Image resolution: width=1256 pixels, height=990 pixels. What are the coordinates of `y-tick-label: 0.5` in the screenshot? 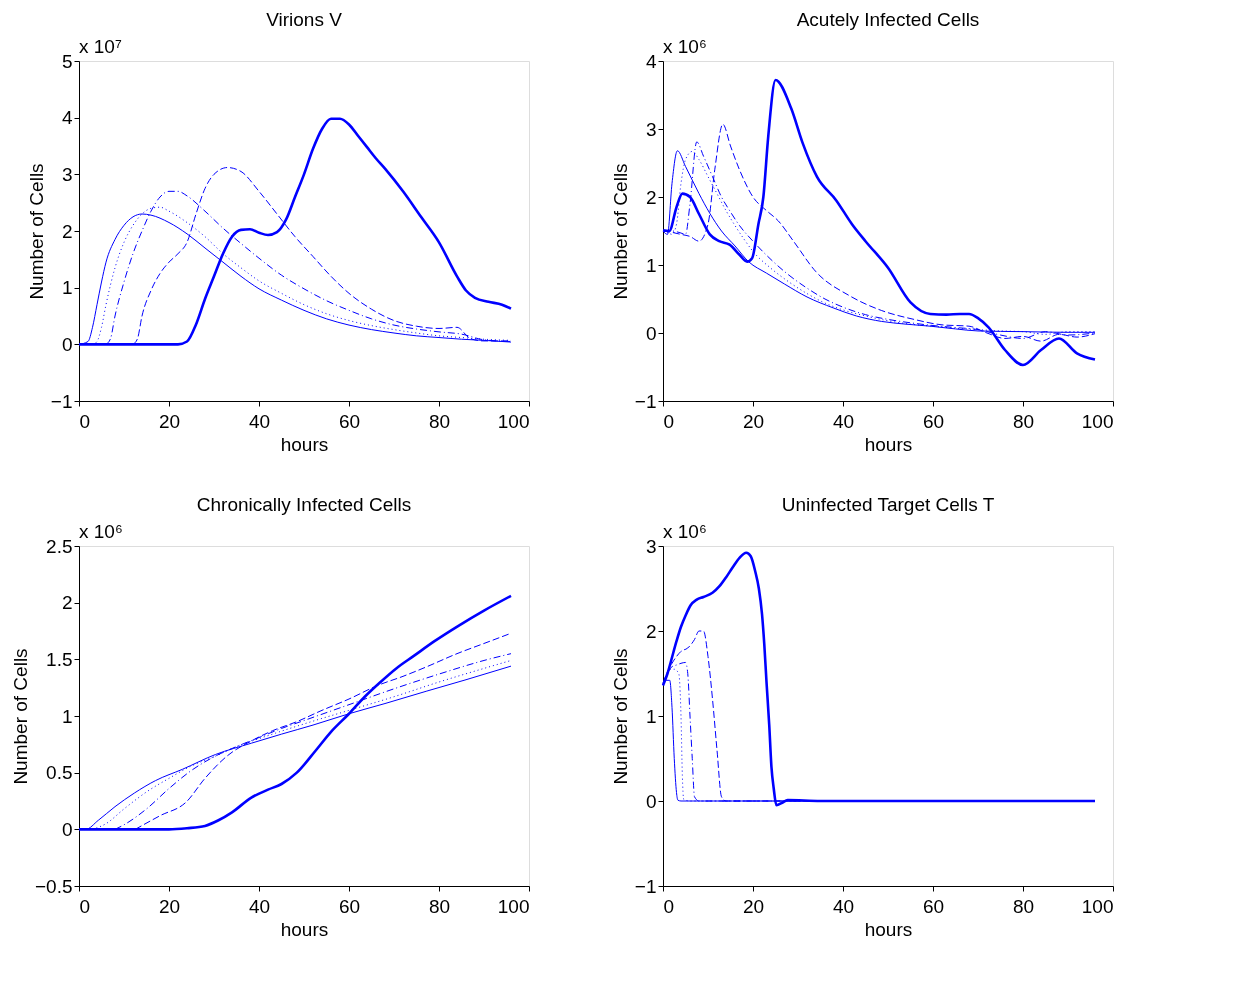 It's located at (59, 773).